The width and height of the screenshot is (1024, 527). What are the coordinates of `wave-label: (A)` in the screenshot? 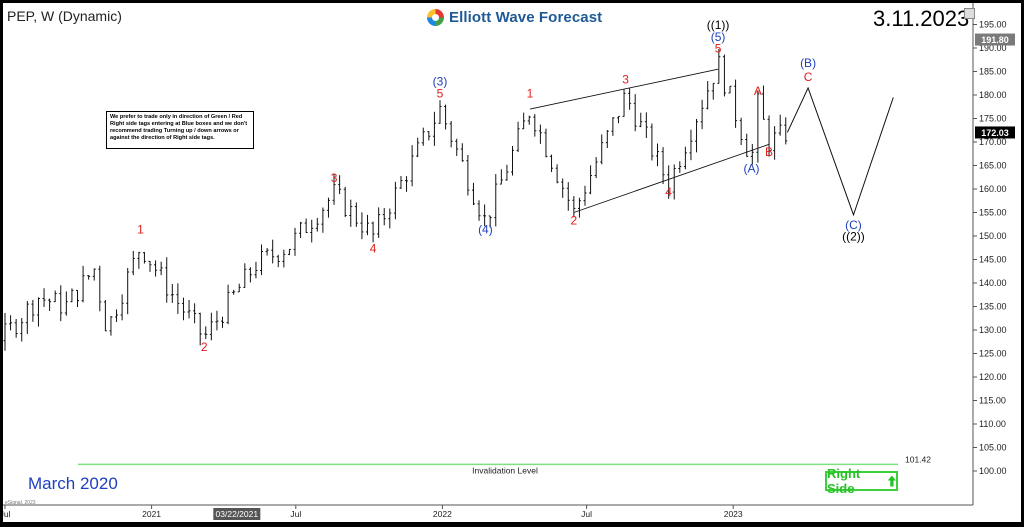 It's located at (752, 169).